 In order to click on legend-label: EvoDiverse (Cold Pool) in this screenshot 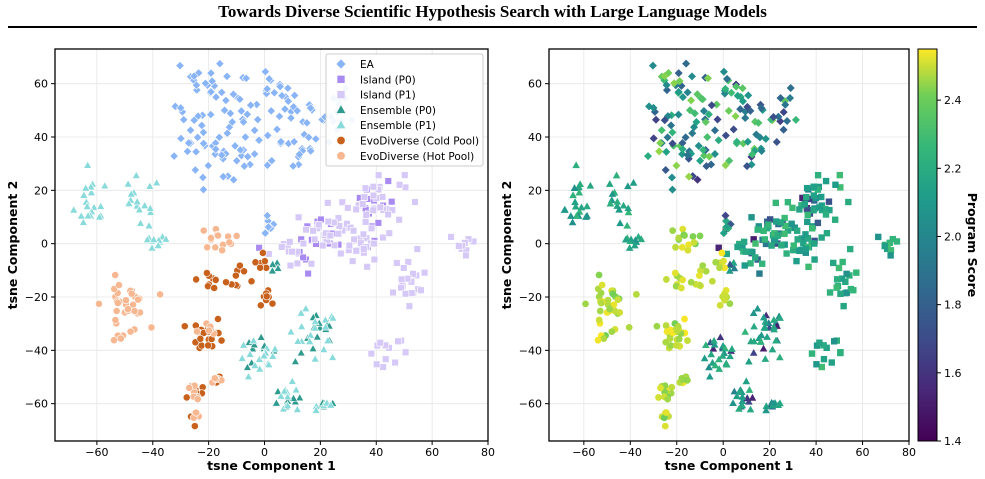, I will do `click(419, 142)`.